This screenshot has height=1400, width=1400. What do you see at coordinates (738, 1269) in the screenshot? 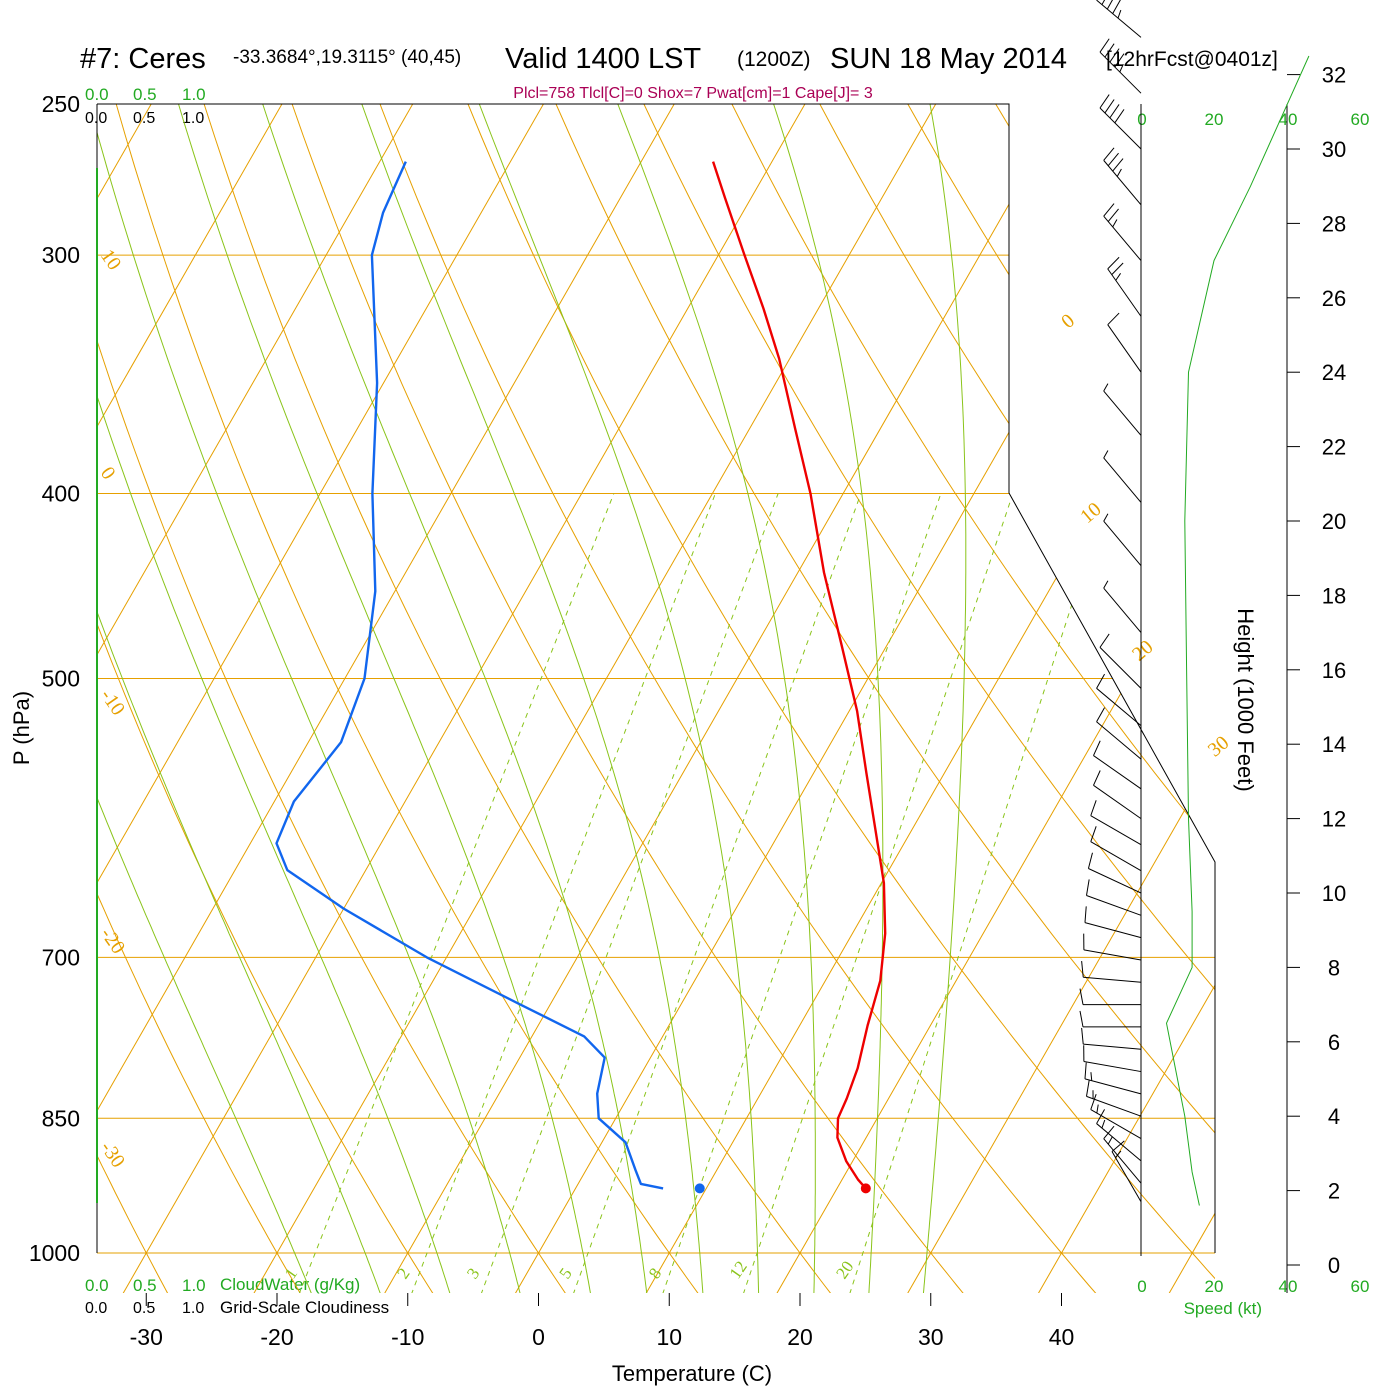
I see `mixing-ratio-label: 12` at bounding box center [738, 1269].